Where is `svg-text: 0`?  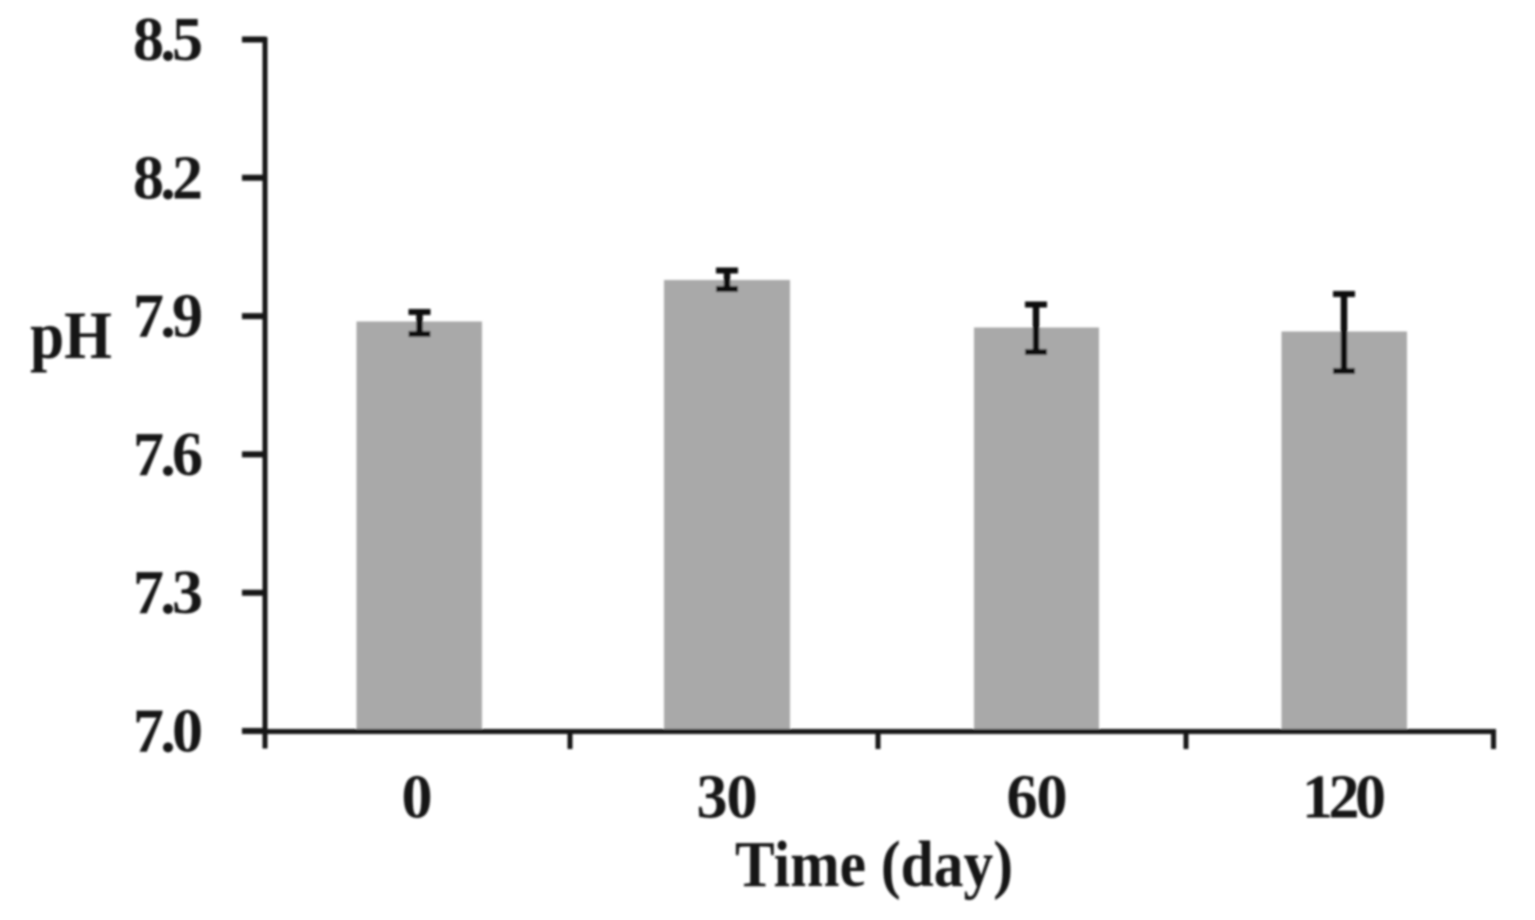 svg-text: 0 is located at coordinates (417, 798).